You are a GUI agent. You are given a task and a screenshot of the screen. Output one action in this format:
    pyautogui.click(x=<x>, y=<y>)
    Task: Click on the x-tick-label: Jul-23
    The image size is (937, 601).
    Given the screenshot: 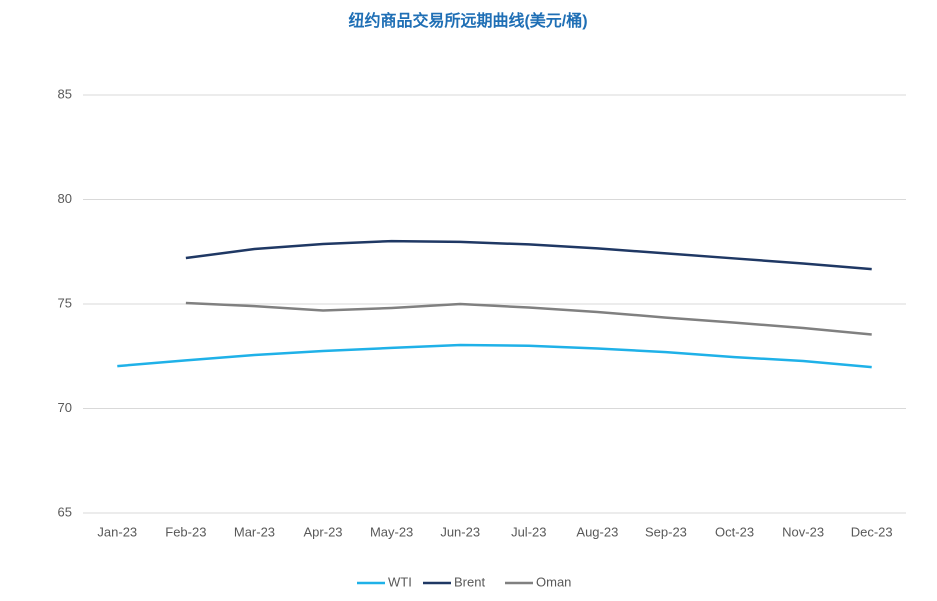 What is the action you would take?
    pyautogui.click(x=528, y=531)
    